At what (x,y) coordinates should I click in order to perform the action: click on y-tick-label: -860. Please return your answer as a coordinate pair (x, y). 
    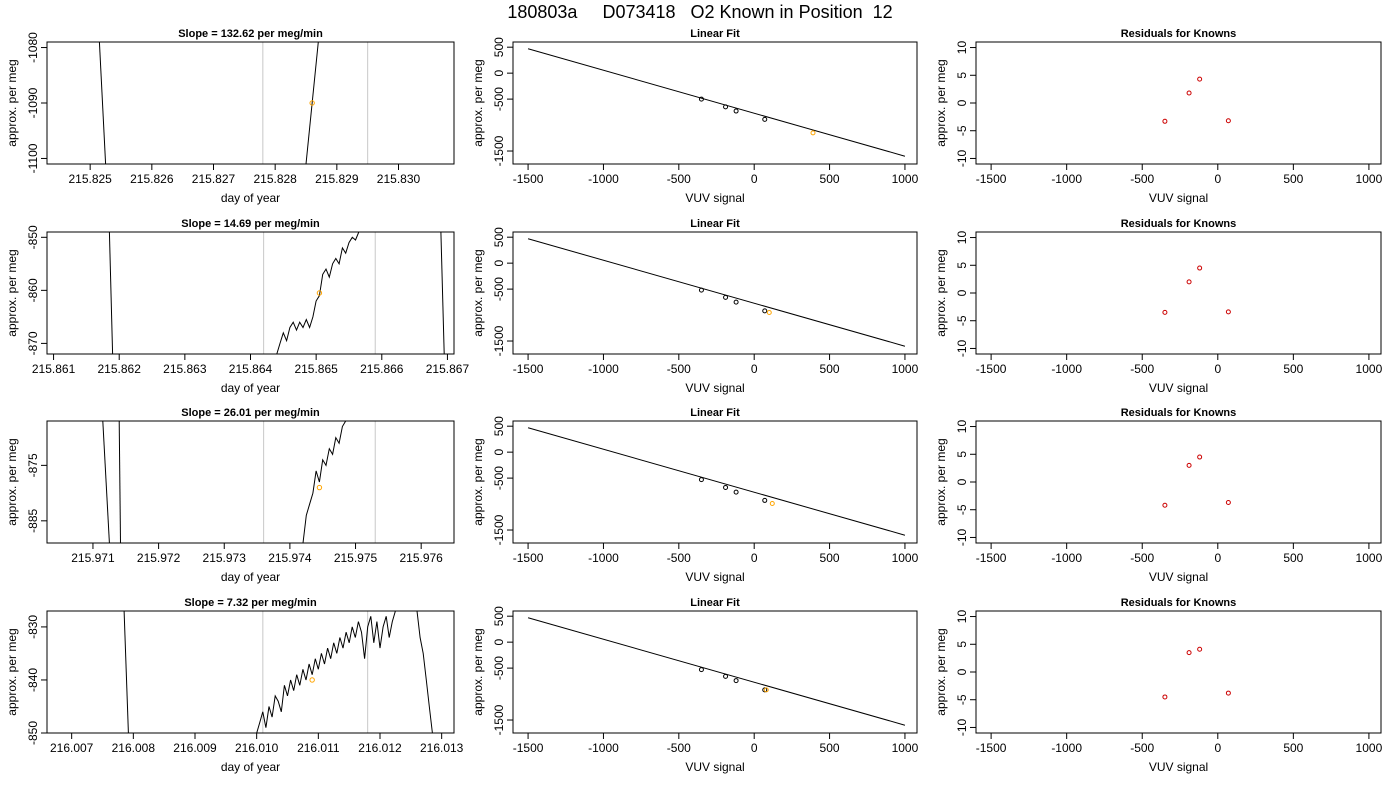
    Looking at the image, I should click on (33, 290).